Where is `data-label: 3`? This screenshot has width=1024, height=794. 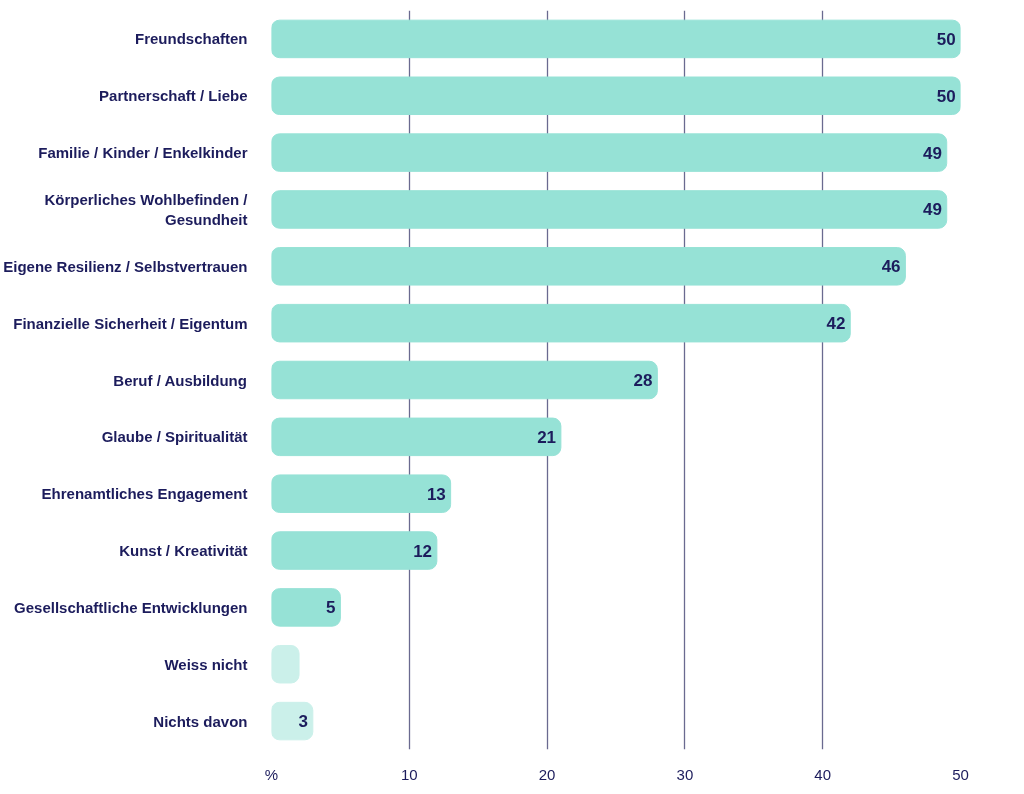 data-label: 3 is located at coordinates (303, 722).